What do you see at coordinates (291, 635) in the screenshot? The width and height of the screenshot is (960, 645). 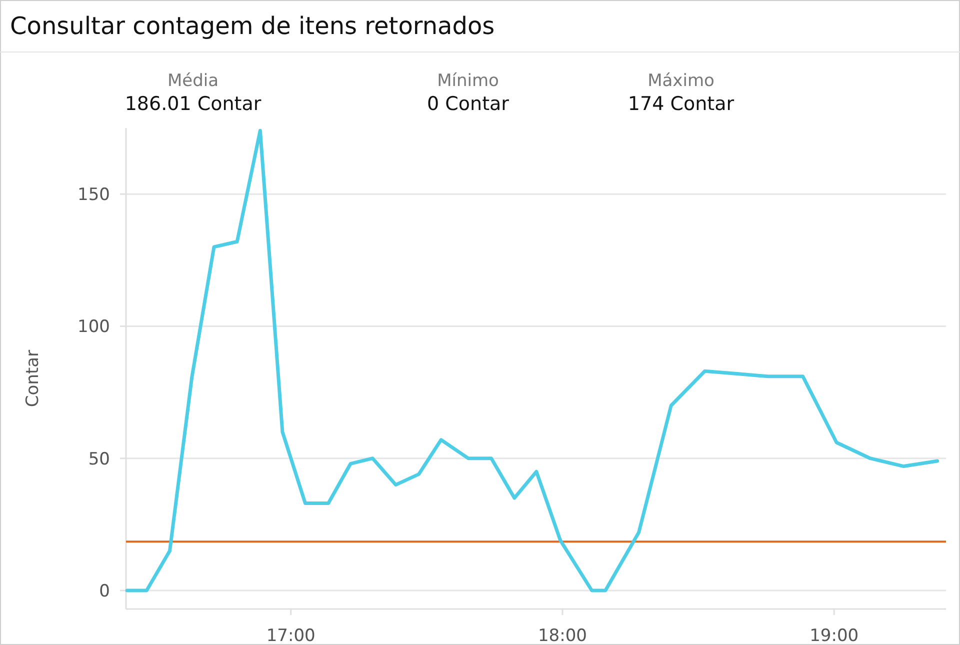 I see `x-tick-label: 17:00` at bounding box center [291, 635].